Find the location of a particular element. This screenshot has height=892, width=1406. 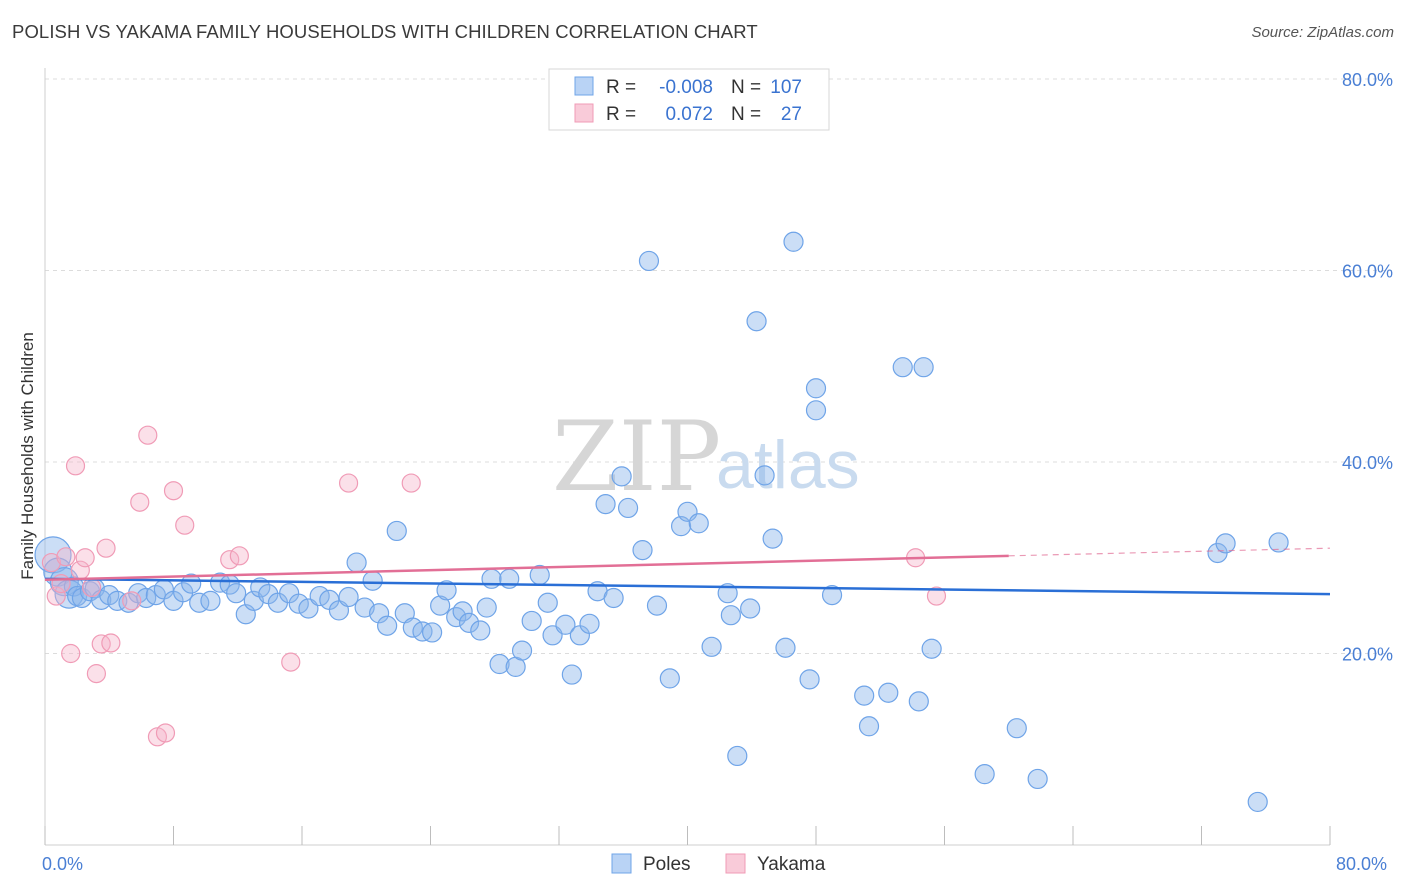

y-tick-label-0: 20.0% is located at coordinates (1367, 655).